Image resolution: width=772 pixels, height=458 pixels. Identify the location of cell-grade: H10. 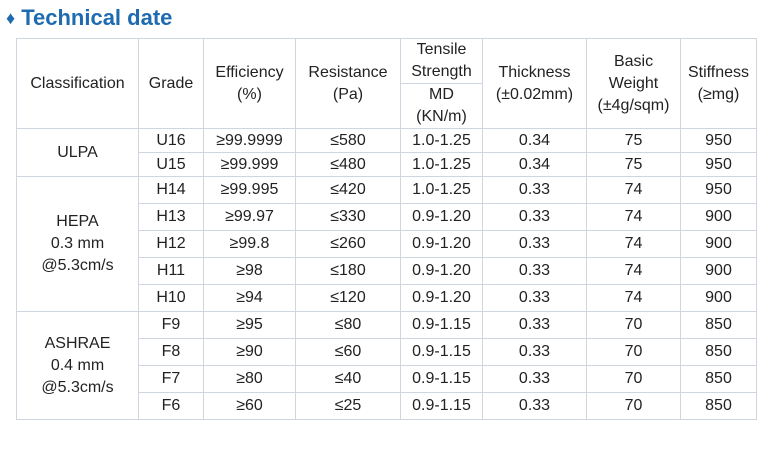
(171, 298).